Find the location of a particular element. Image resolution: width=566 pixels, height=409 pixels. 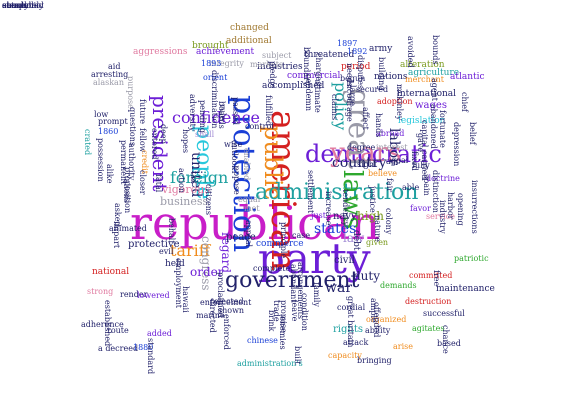

cloud-word: adoption is located at coordinates (395, 101).